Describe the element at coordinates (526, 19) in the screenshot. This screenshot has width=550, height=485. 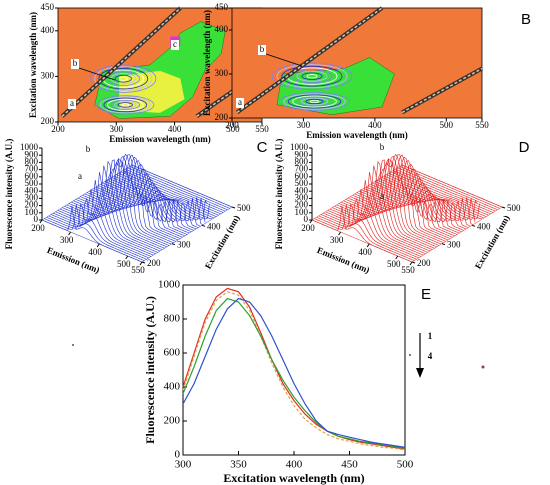
I see `panel-label: B` at that location.